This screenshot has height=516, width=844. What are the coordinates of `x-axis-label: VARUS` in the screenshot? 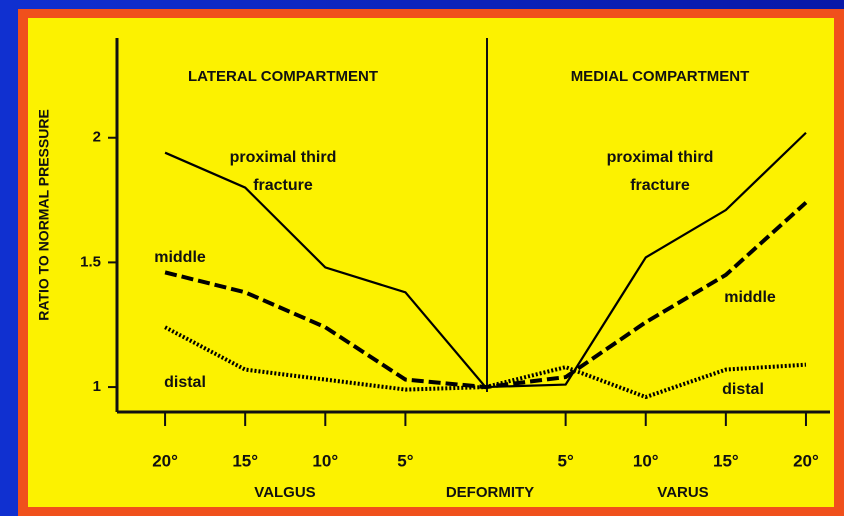 It's located at (682, 492).